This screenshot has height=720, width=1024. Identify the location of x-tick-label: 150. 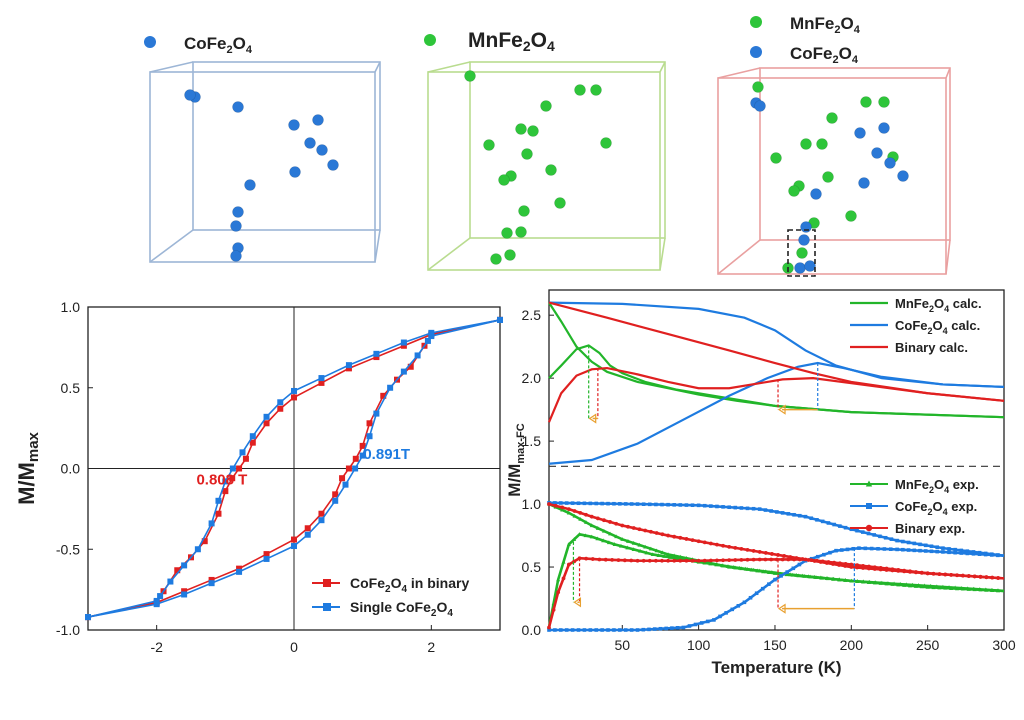
(775, 645).